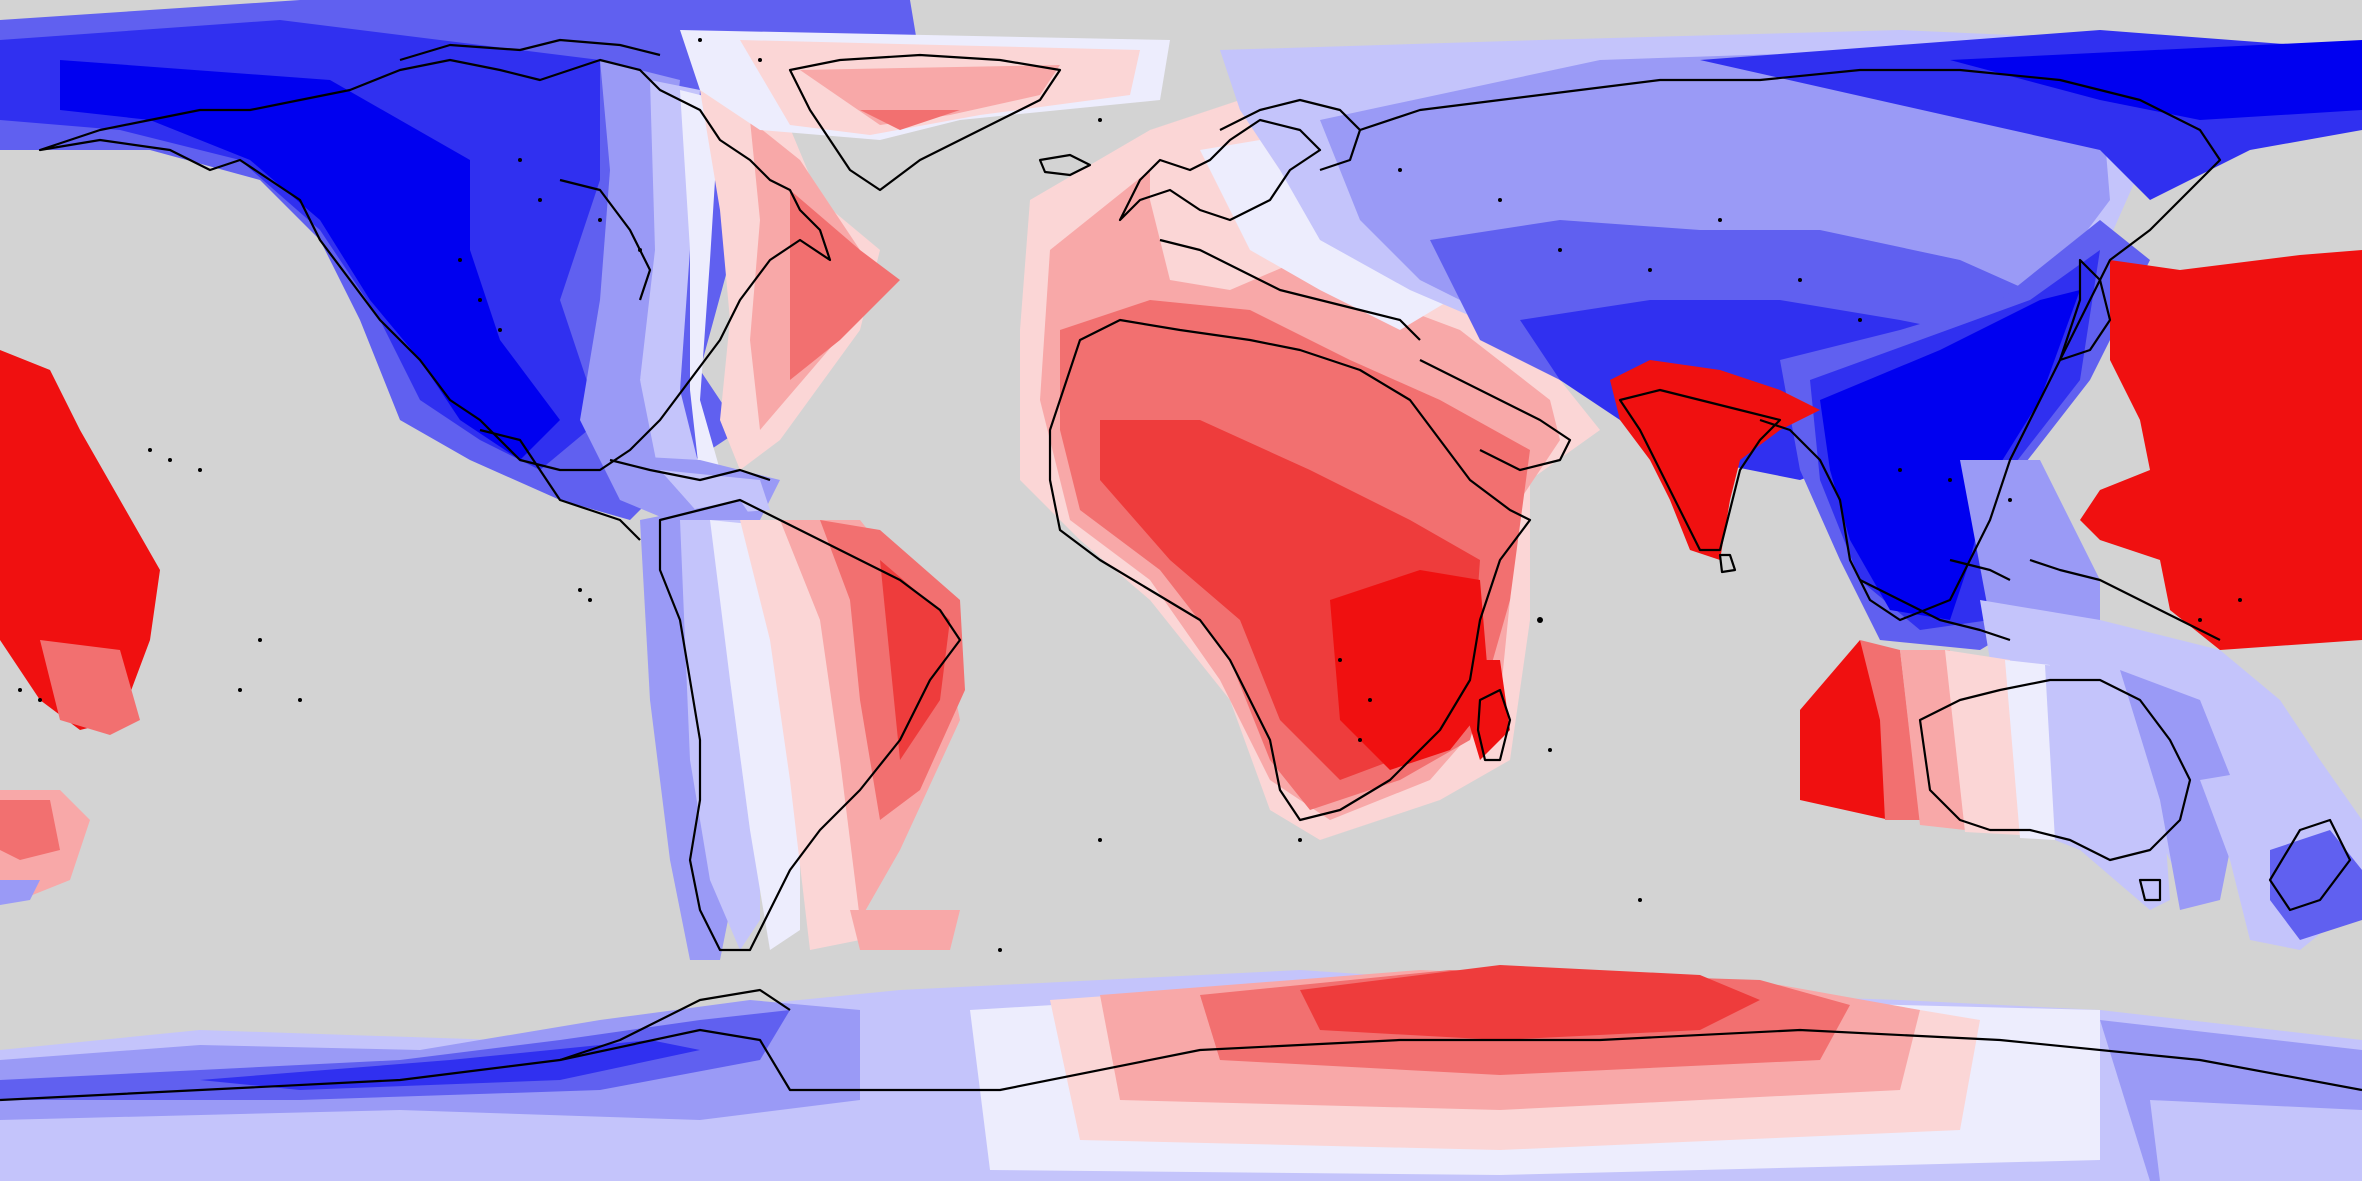 Image resolution: width=2362 pixels, height=1181 pixels. Describe the element at coordinates (80, 627) in the screenshot. I see `east-pacific-field` at that location.